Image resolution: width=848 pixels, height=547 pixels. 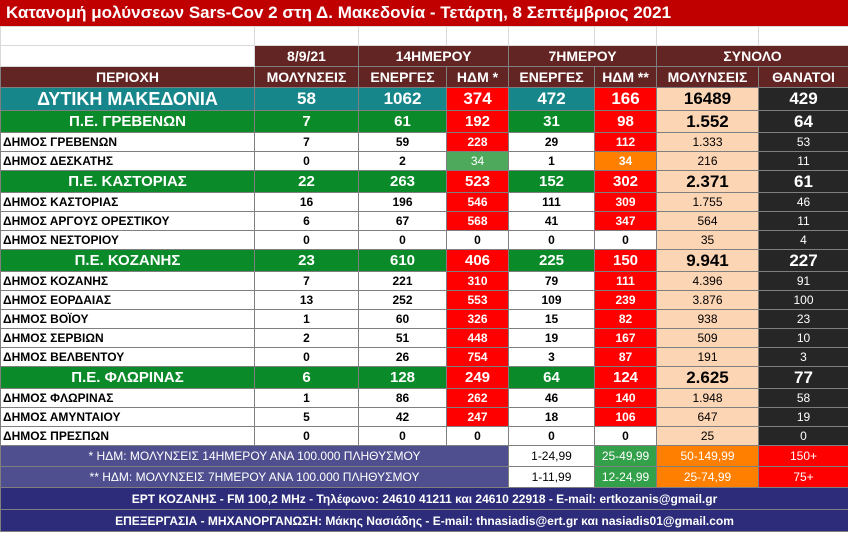 I want to click on cell-name: Π.Ε. ΓΡΕΒΕΝΩΝ, so click(x=127, y=121).